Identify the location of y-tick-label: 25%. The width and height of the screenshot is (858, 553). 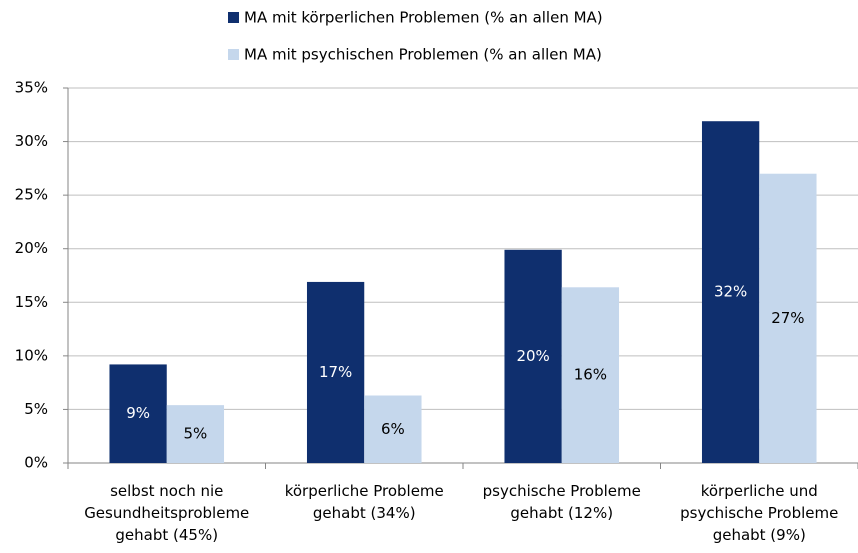
(31, 195).